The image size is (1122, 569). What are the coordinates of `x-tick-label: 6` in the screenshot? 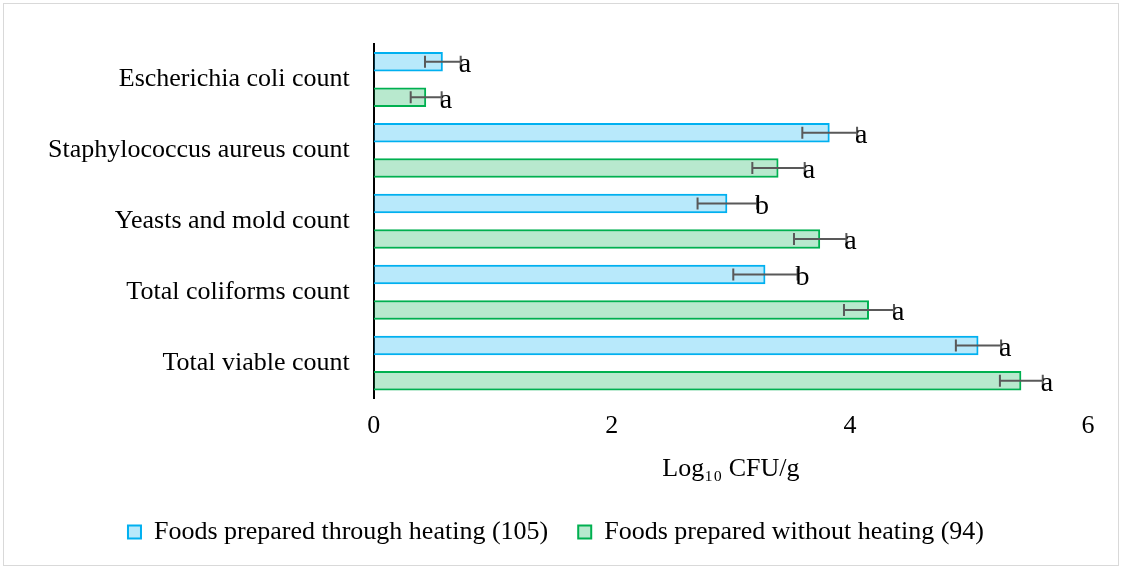 It's located at (1088, 425).